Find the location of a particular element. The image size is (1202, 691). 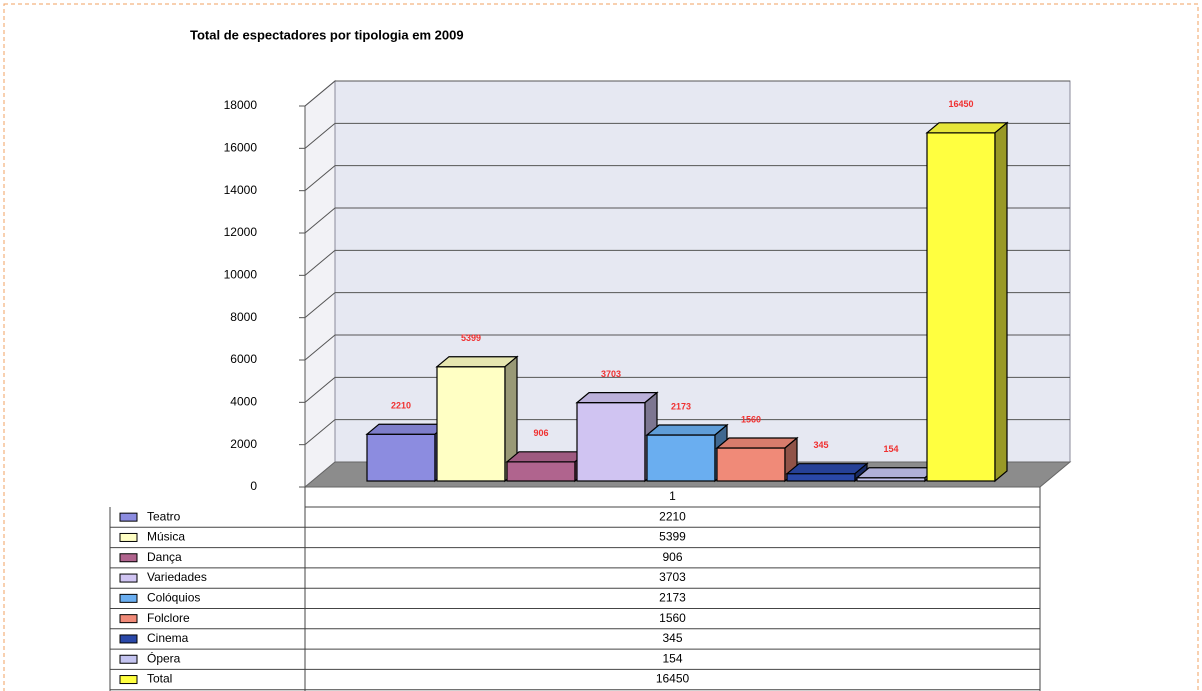

data-label: 5399 is located at coordinates (471, 338).